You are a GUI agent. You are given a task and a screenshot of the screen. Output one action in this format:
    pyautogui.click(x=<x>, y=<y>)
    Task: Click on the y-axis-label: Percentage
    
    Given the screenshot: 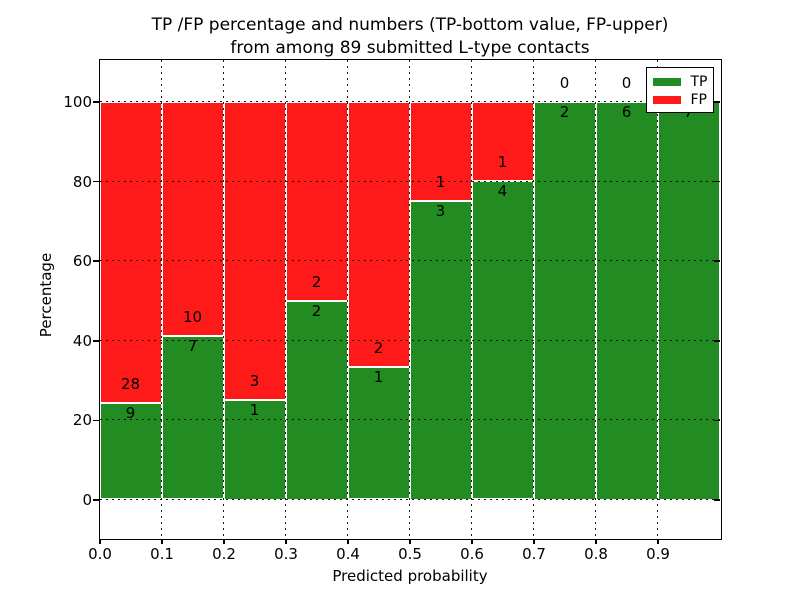 What is the action you would take?
    pyautogui.click(x=46, y=295)
    